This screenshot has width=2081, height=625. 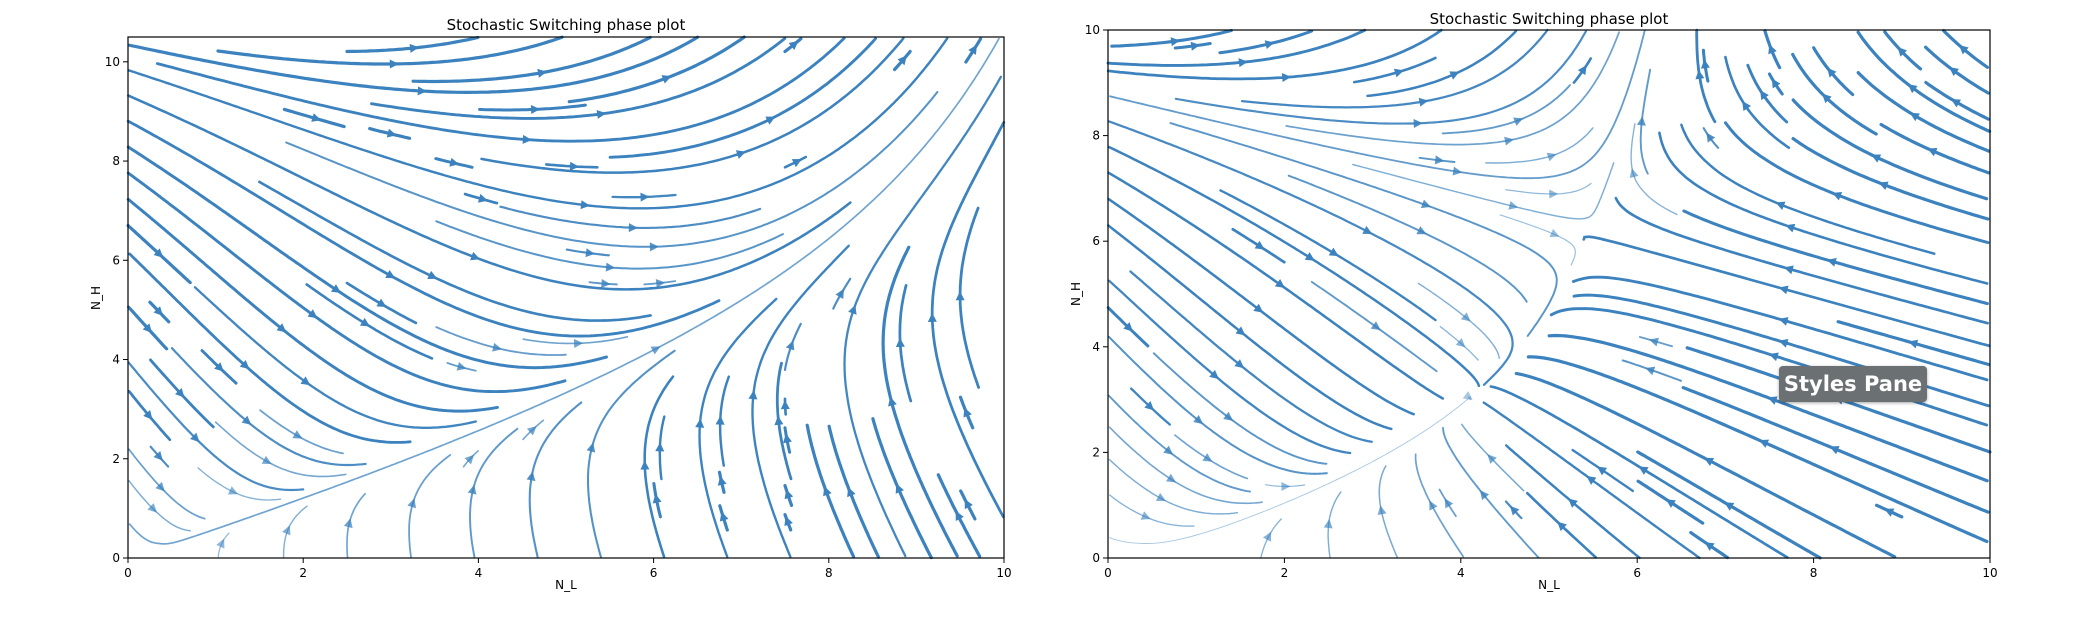 I want to click on y-tick-label: 6, so click(x=1096, y=241).